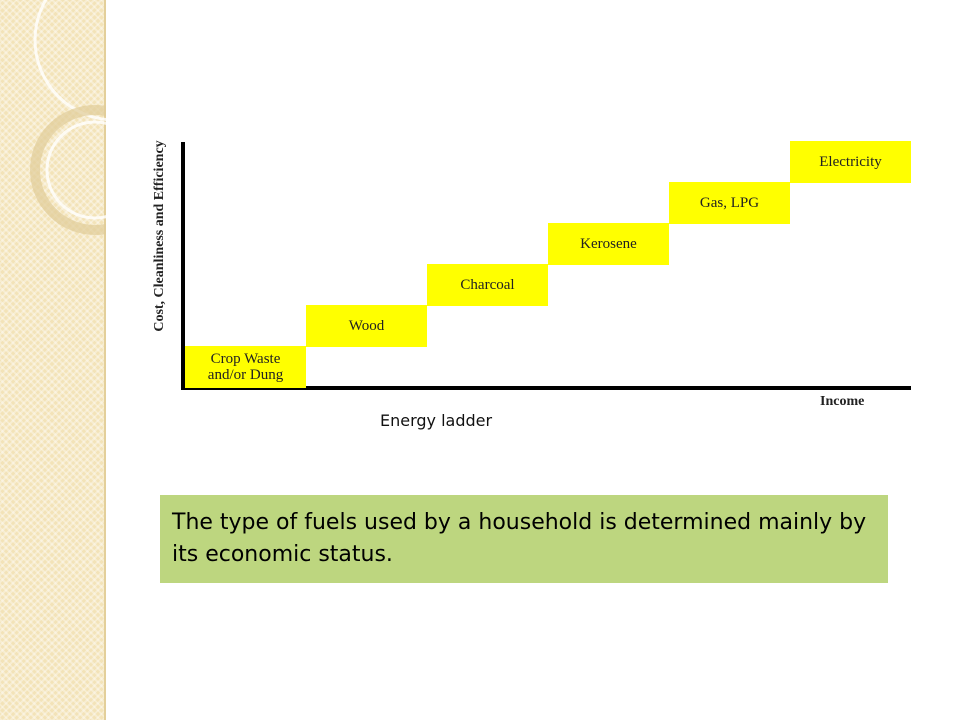 The height and width of the screenshot is (720, 960). Describe the element at coordinates (105, 360) in the screenshot. I see `decor-line` at that location.